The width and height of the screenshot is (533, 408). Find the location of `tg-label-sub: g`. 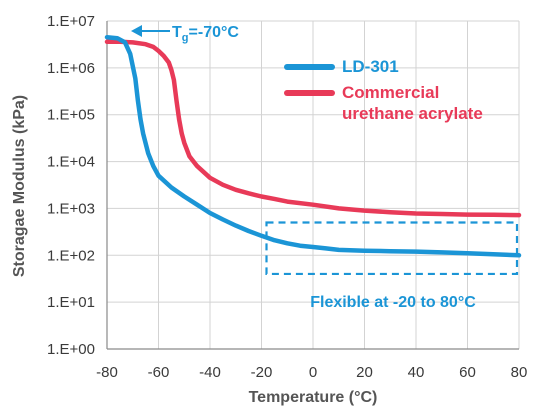

tg-label-sub: g is located at coordinates (185, 38).